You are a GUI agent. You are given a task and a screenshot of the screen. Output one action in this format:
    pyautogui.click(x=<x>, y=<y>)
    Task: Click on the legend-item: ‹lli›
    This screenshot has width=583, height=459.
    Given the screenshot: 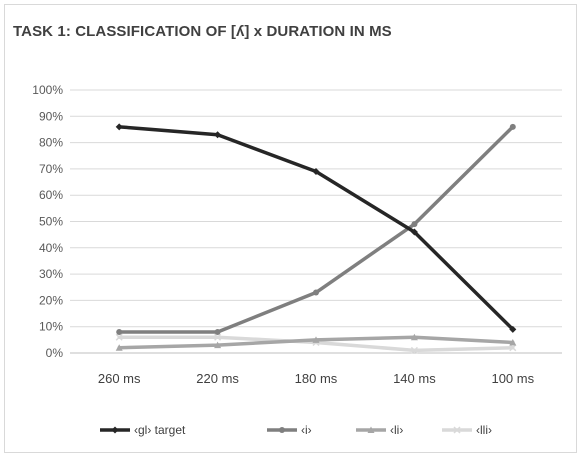 What is the action you would take?
    pyautogui.click(x=467, y=430)
    